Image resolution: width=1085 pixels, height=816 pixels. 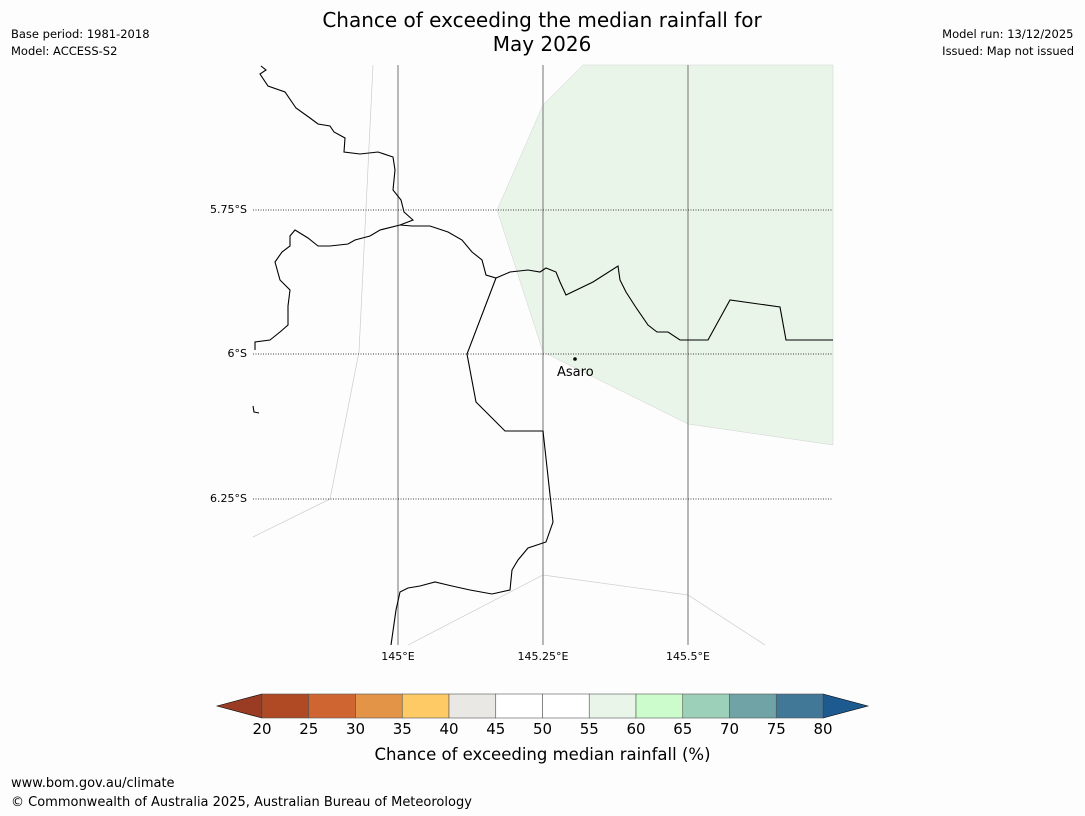 I want to click on colorbar-tick-label: 30, so click(x=355, y=729).